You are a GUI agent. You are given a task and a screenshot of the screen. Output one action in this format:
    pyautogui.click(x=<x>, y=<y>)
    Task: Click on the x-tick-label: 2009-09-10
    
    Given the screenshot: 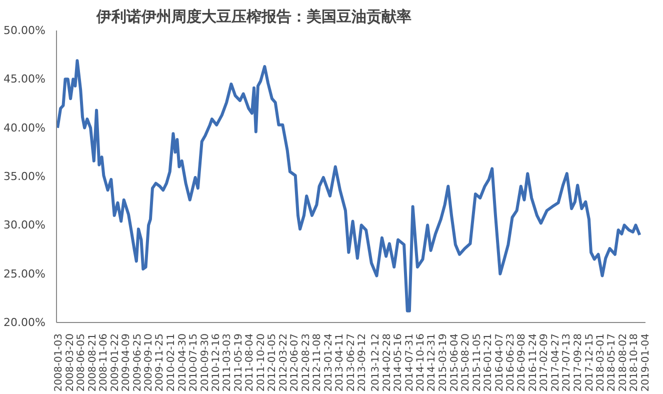 What is the action you would take?
    pyautogui.click(x=149, y=362)
    